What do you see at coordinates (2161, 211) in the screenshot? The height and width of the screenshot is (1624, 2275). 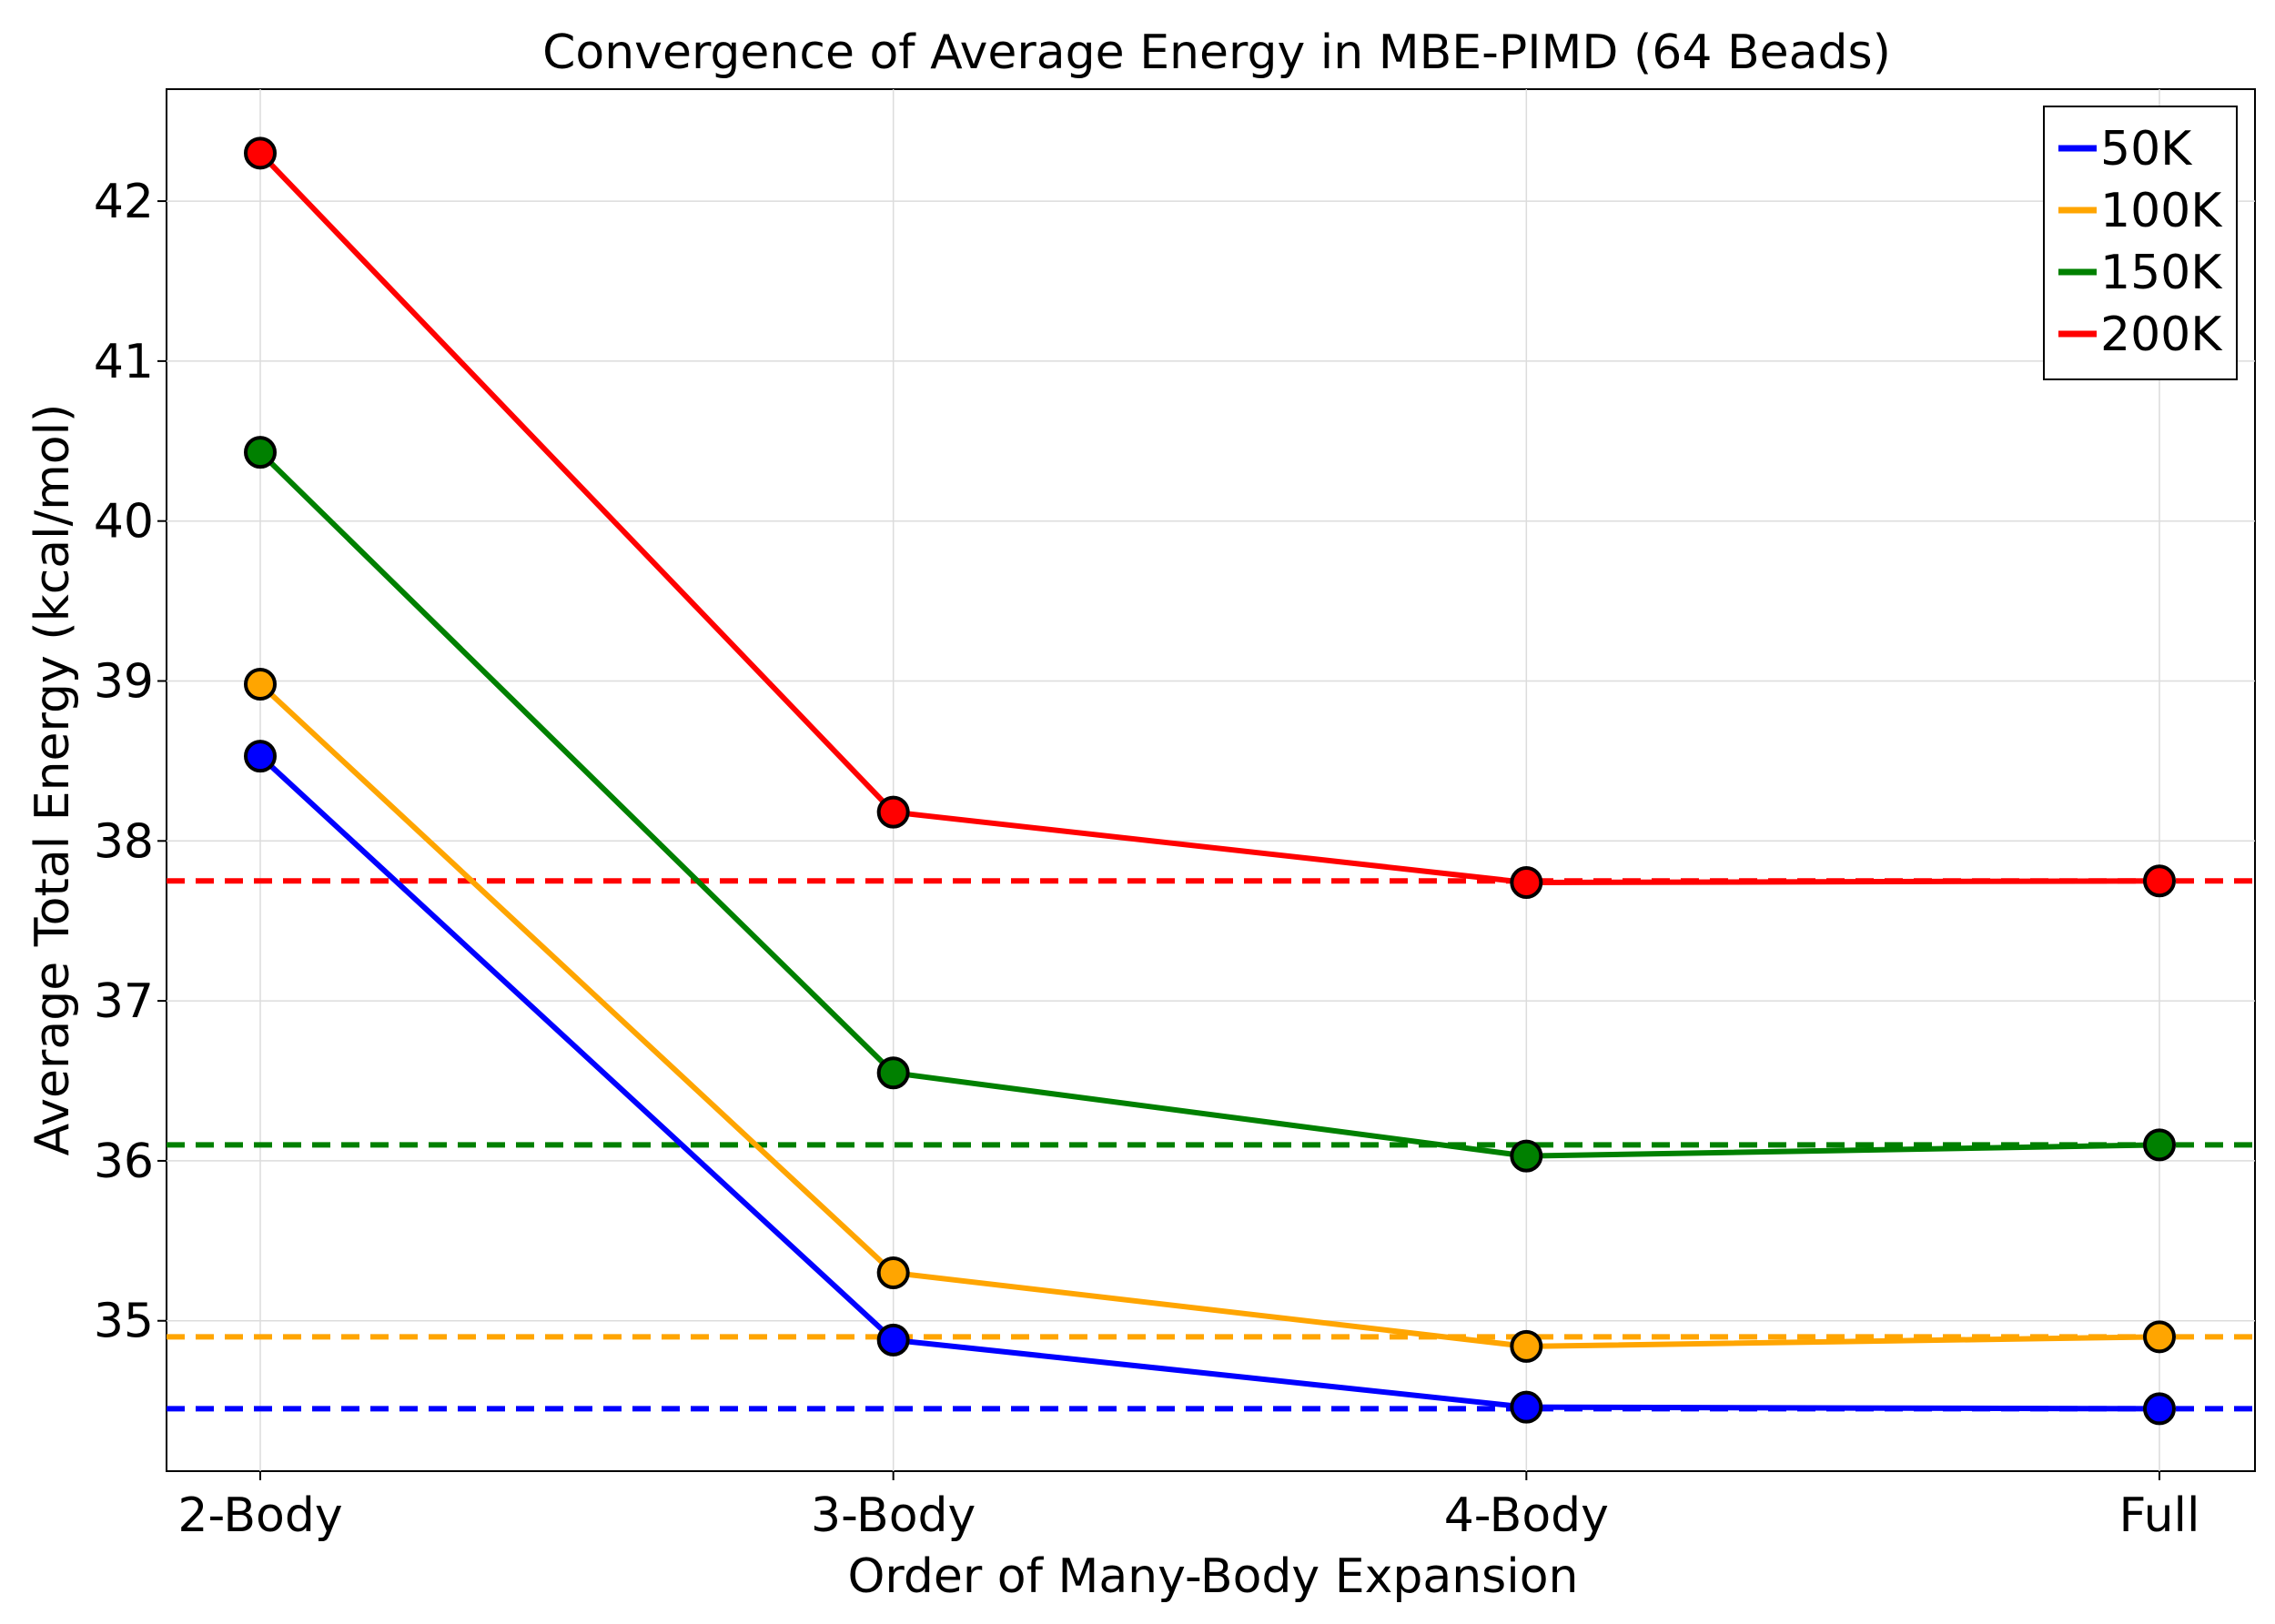 I see `legend-label: 100K` at bounding box center [2161, 211].